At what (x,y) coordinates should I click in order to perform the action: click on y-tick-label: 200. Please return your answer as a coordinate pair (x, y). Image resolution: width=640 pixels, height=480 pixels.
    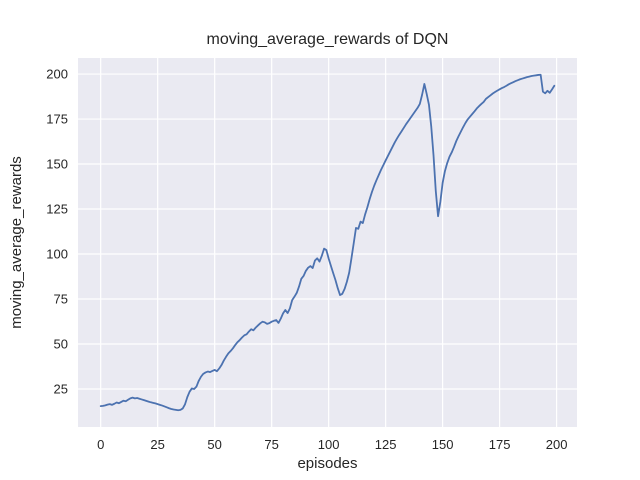
    Looking at the image, I should click on (57, 74).